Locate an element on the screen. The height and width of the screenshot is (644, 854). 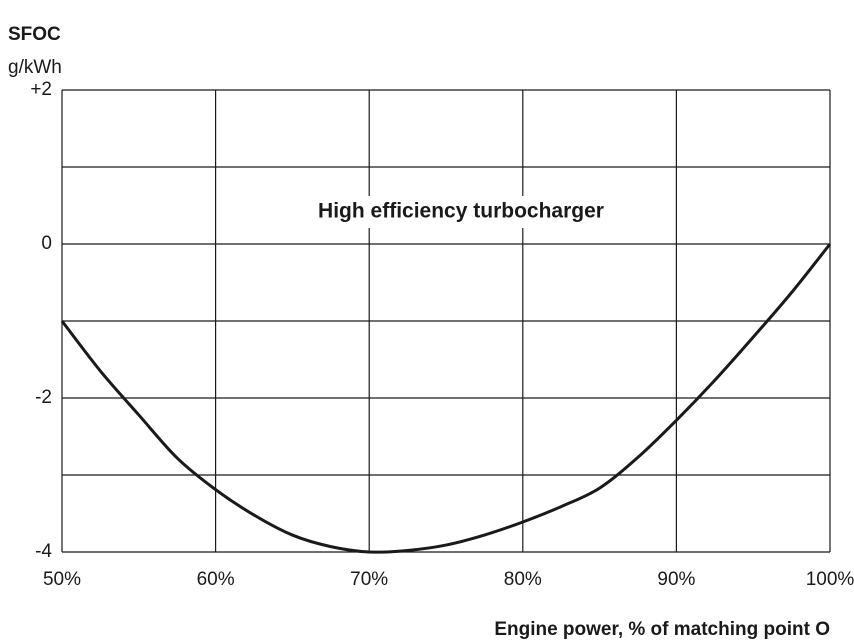
x-tick-label: 60% is located at coordinates (216, 579).